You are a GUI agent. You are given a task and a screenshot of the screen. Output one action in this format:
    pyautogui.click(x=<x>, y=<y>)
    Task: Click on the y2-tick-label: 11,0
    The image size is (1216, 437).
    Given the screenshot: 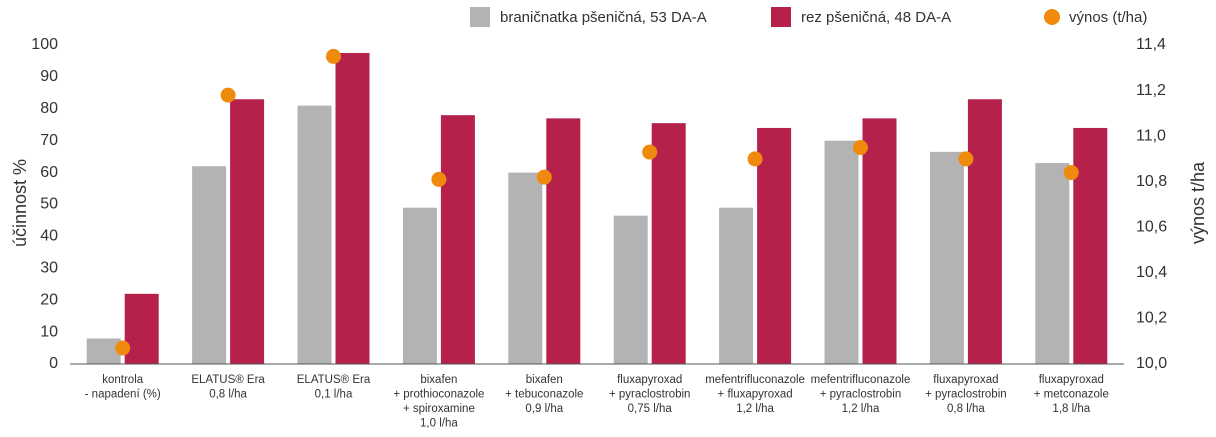 What is the action you would take?
    pyautogui.click(x=1151, y=135)
    